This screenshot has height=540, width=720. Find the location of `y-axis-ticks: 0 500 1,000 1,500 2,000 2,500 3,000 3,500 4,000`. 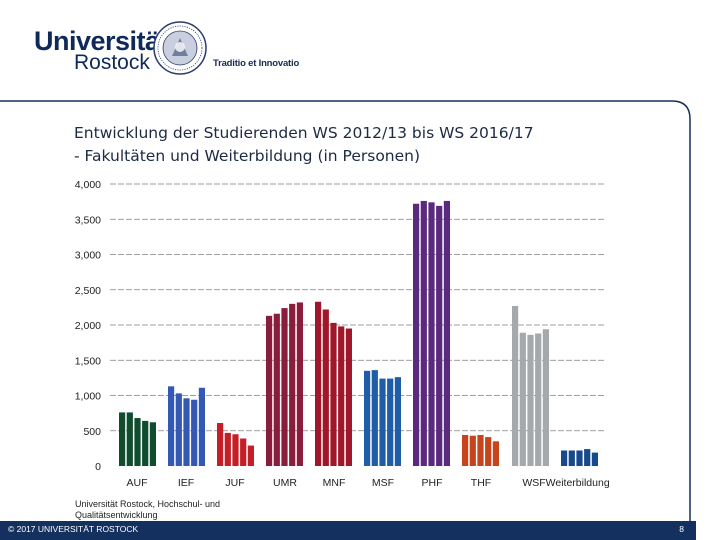

y-axis-ticks: 0 500 1,000 1,500 2,000 2,500 3,000 3,500 4,000 is located at coordinates (88, 326).